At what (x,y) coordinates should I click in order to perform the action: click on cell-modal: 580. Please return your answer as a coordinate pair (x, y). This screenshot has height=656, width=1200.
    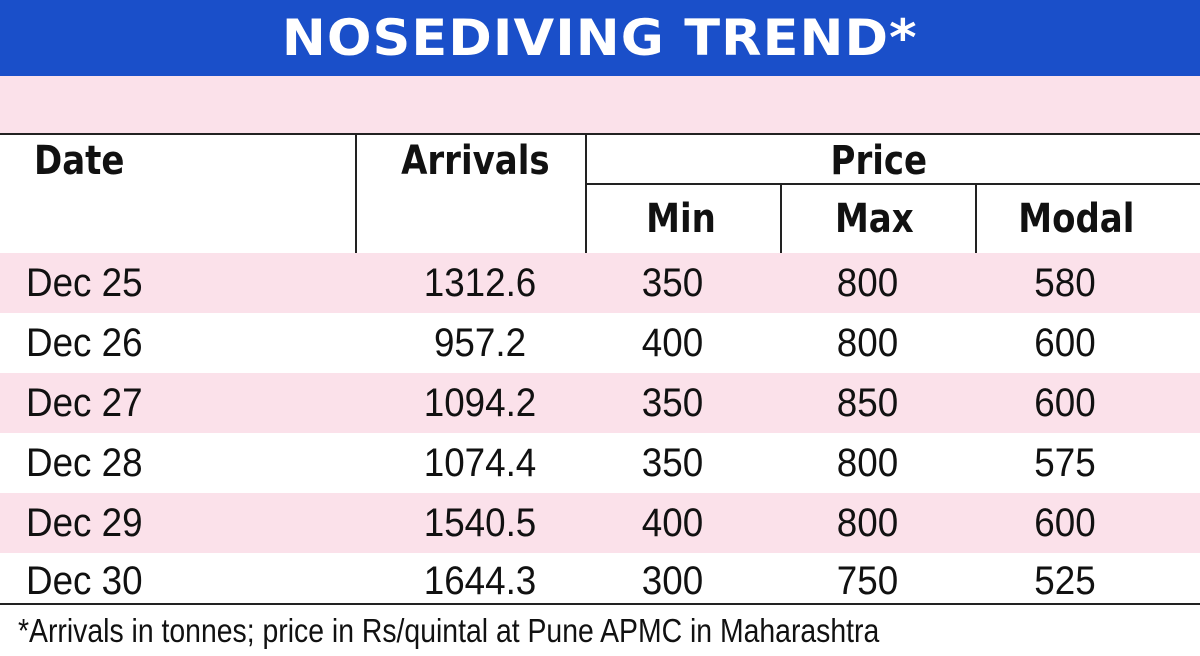
    Looking at the image, I should click on (1065, 283).